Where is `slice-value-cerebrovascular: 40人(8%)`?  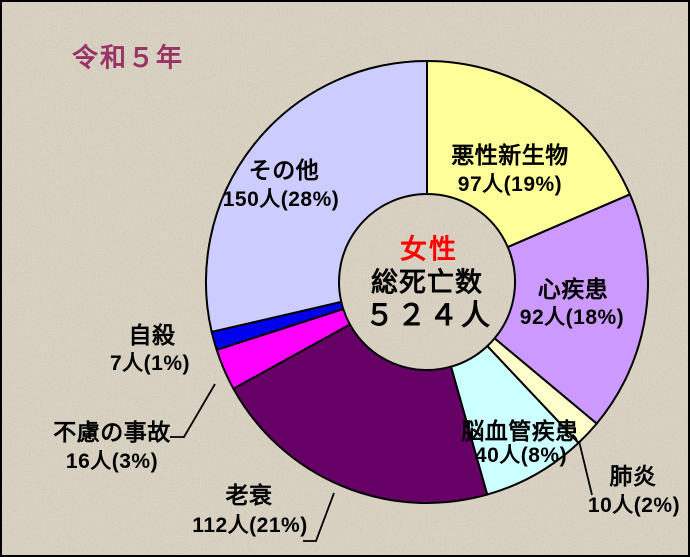 slice-value-cerebrovascular: 40人(8%) is located at coordinates (521, 455).